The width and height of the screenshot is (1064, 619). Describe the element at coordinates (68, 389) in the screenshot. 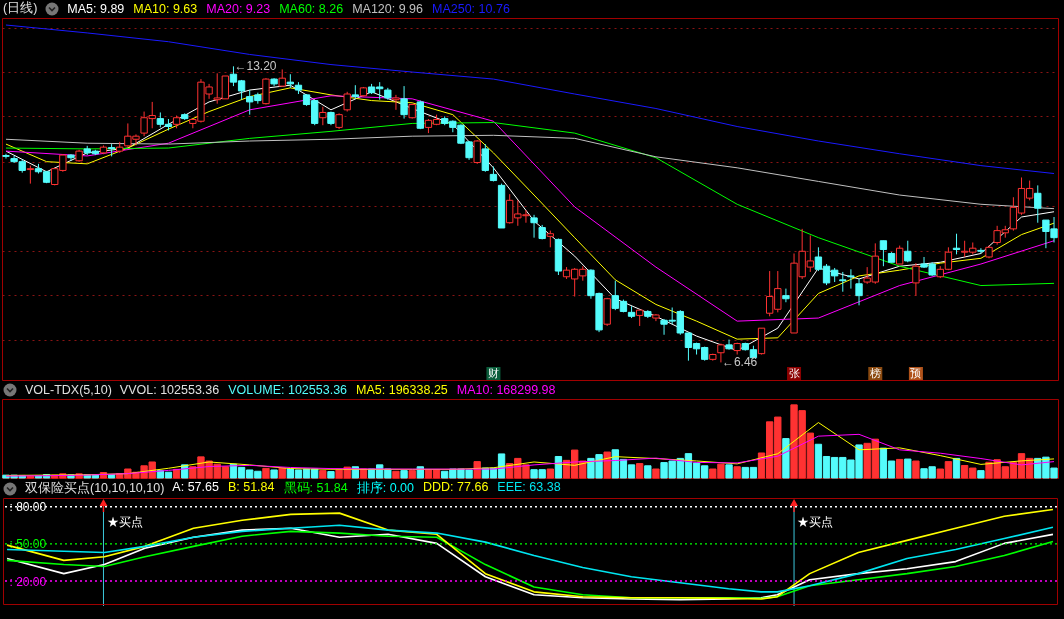

I see `chart-title: VOL-TDX(5,10)` at that location.